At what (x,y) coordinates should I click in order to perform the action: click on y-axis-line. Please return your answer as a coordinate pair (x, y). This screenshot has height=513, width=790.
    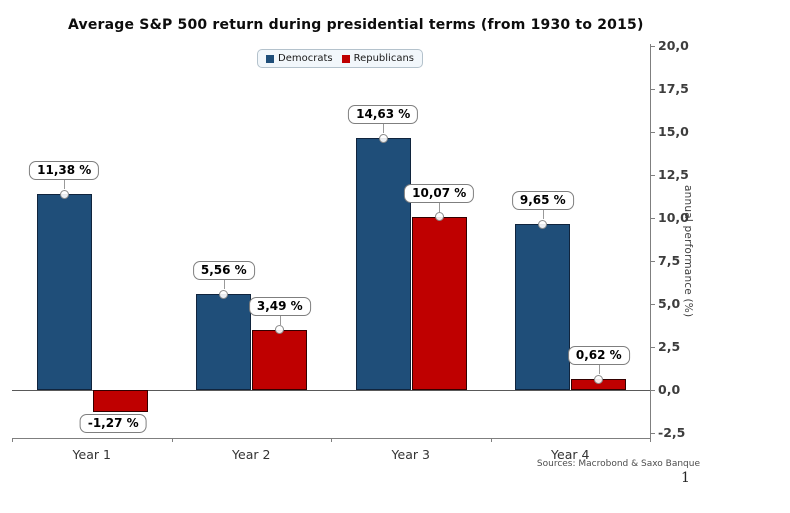
    Looking at the image, I should click on (650, 241).